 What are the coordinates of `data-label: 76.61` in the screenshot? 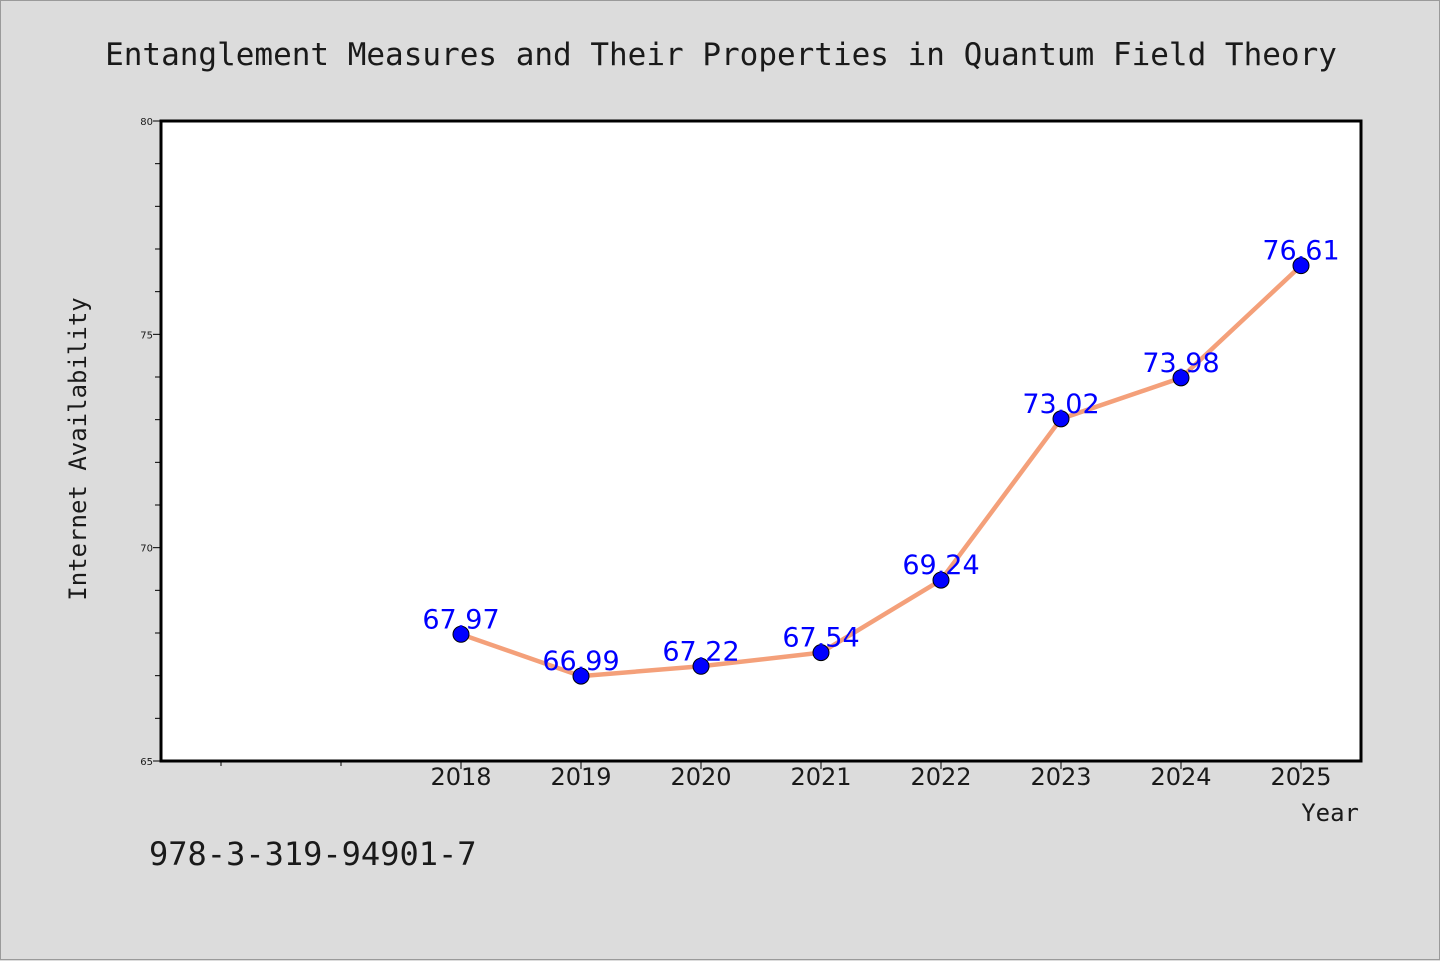 It's located at (1300, 251).